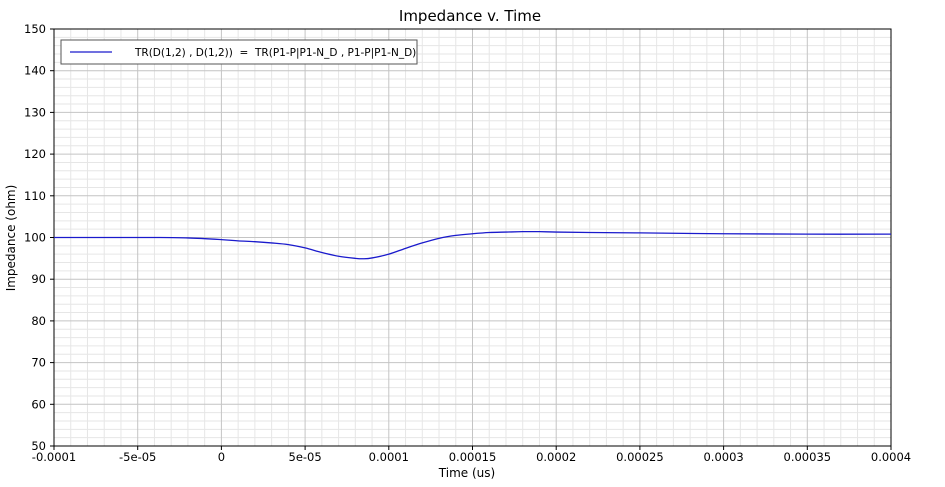  I want to click on y-tick-label: 140, so click(35, 71).